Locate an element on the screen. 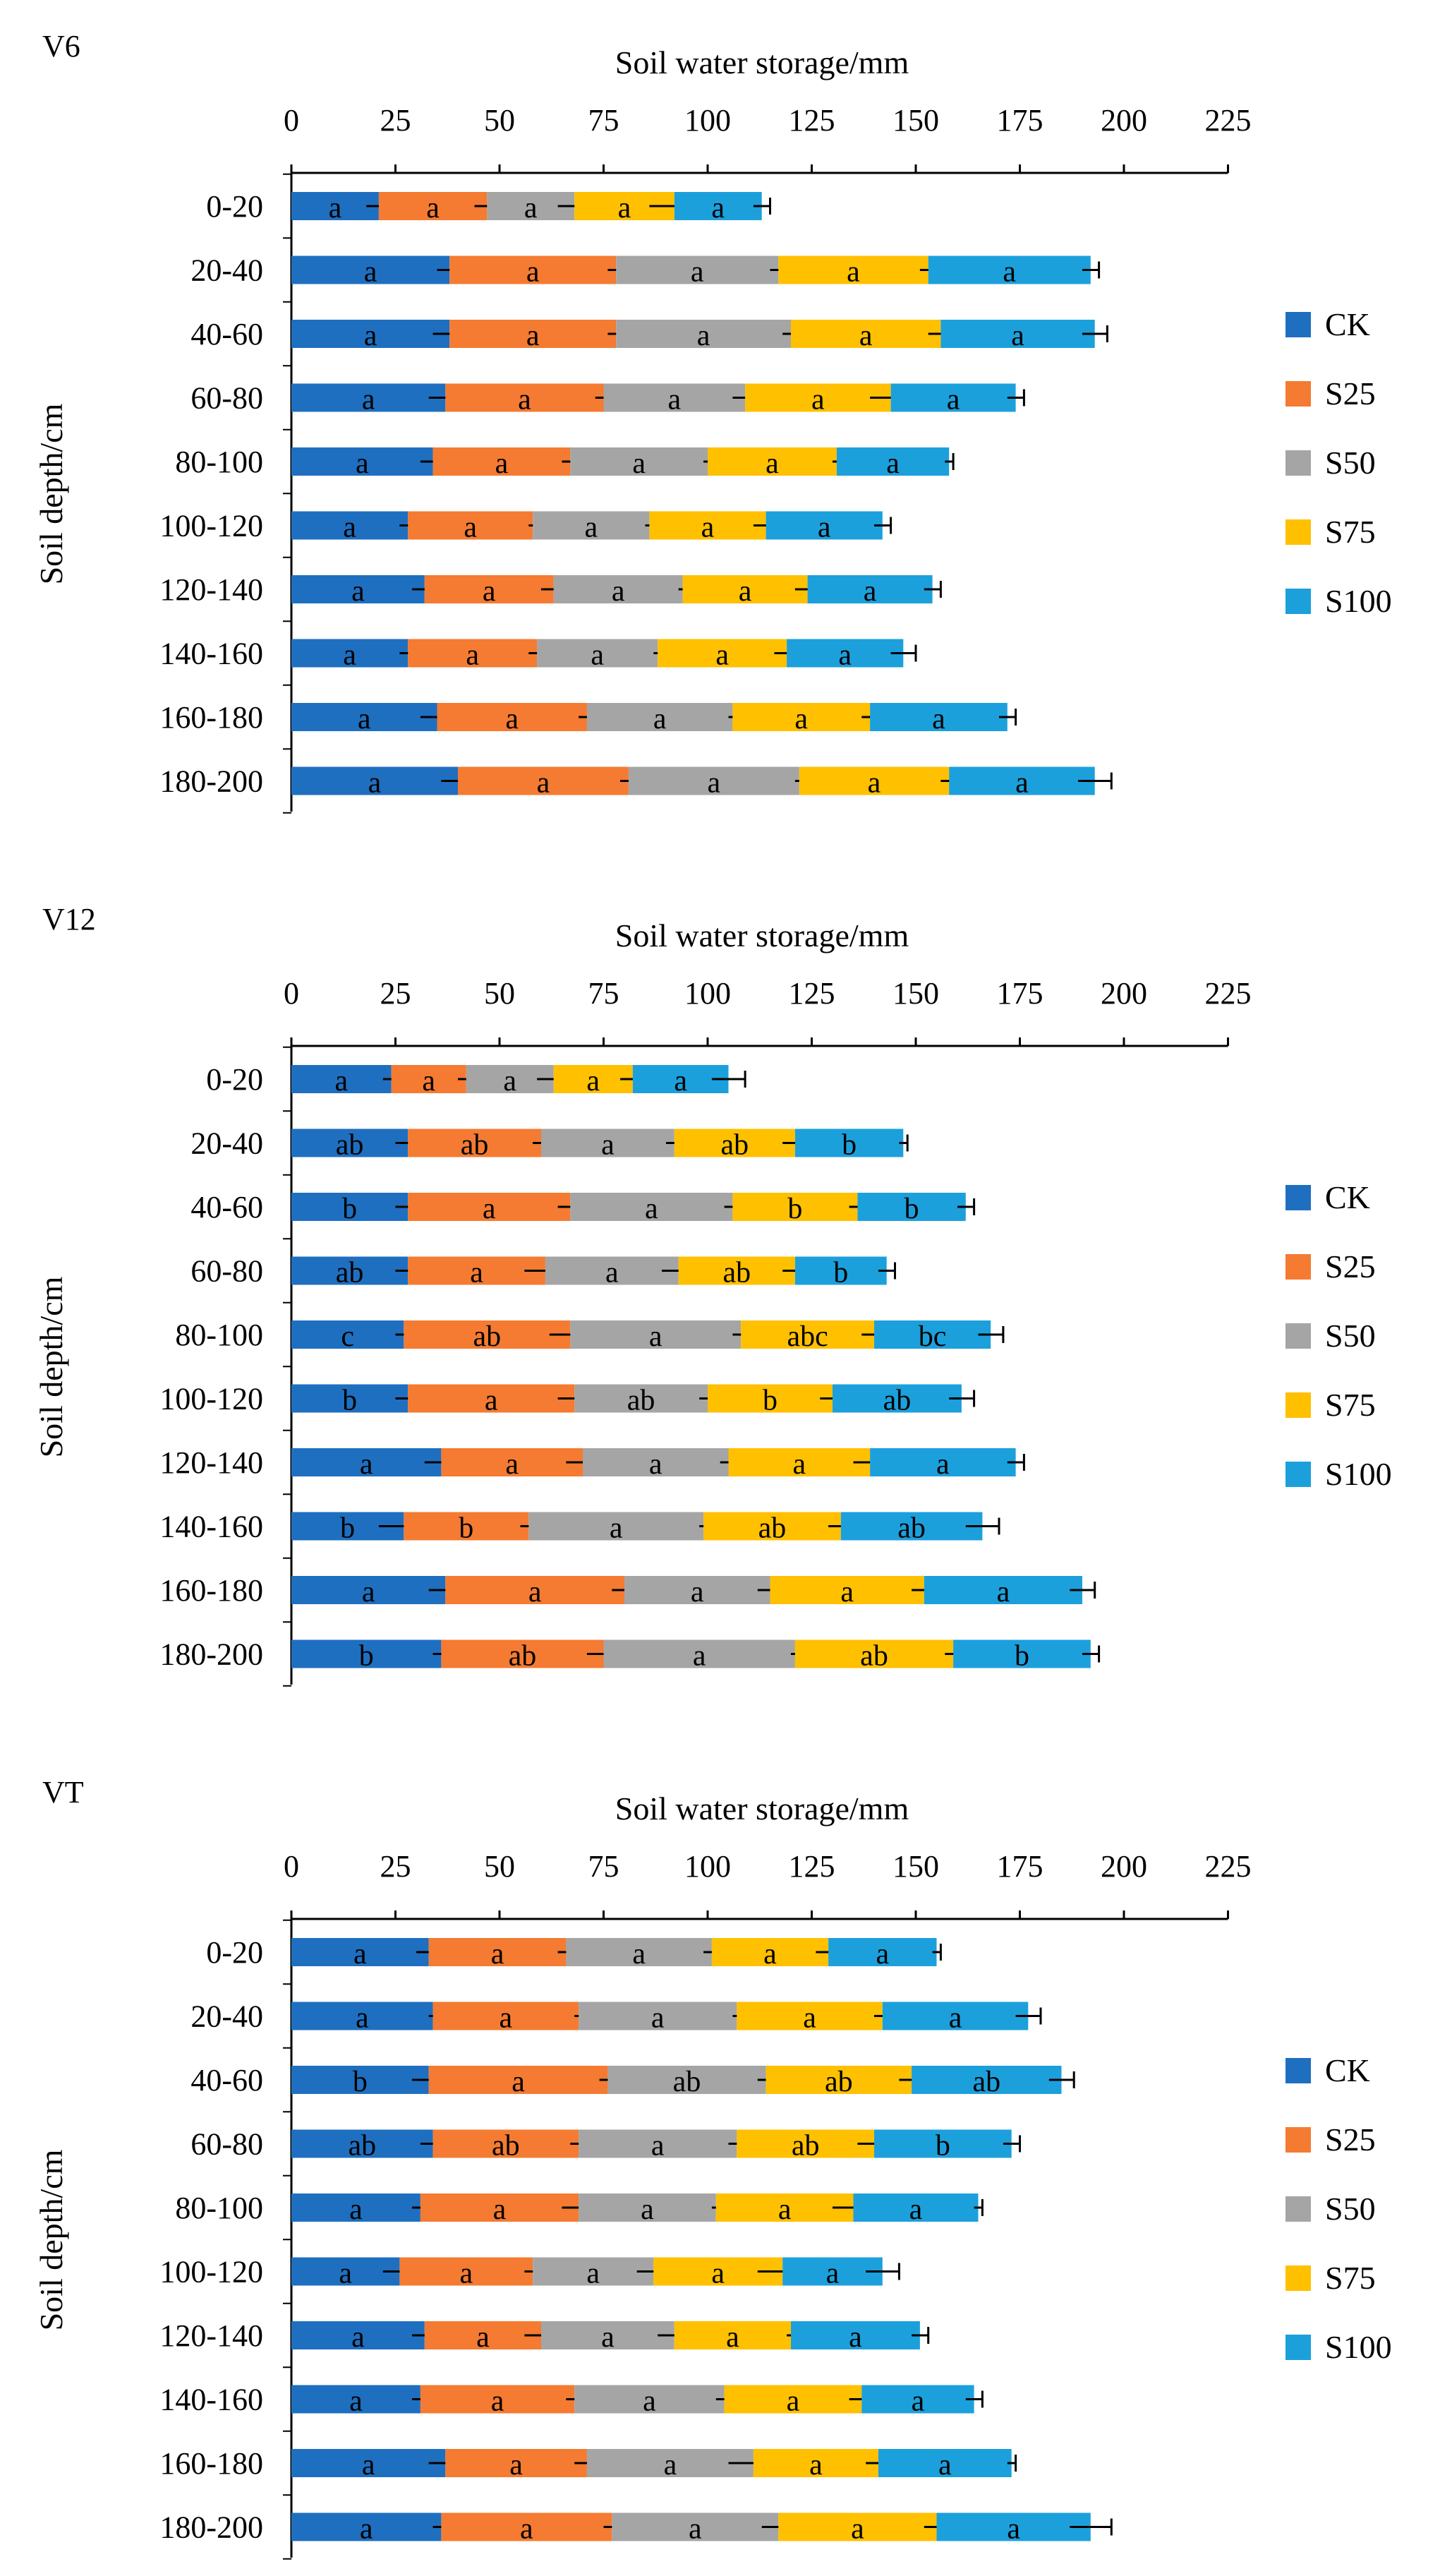 The width and height of the screenshot is (1440, 2576). legend-label-s50: S50 is located at coordinates (1350, 2209).